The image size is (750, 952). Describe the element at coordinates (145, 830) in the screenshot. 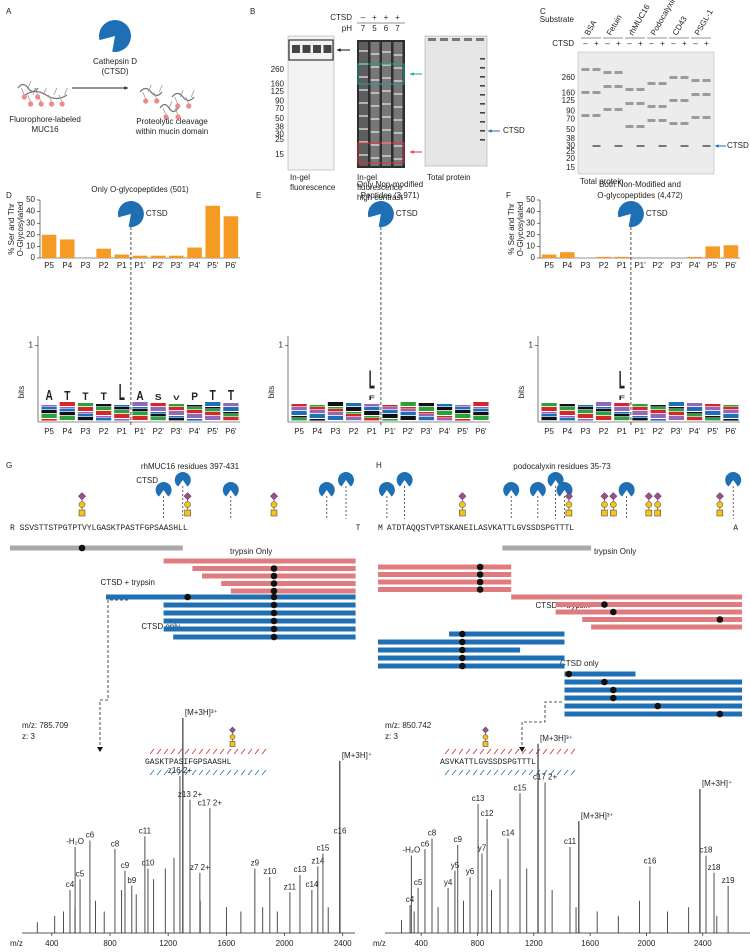

I see `ion-label: c11` at that location.